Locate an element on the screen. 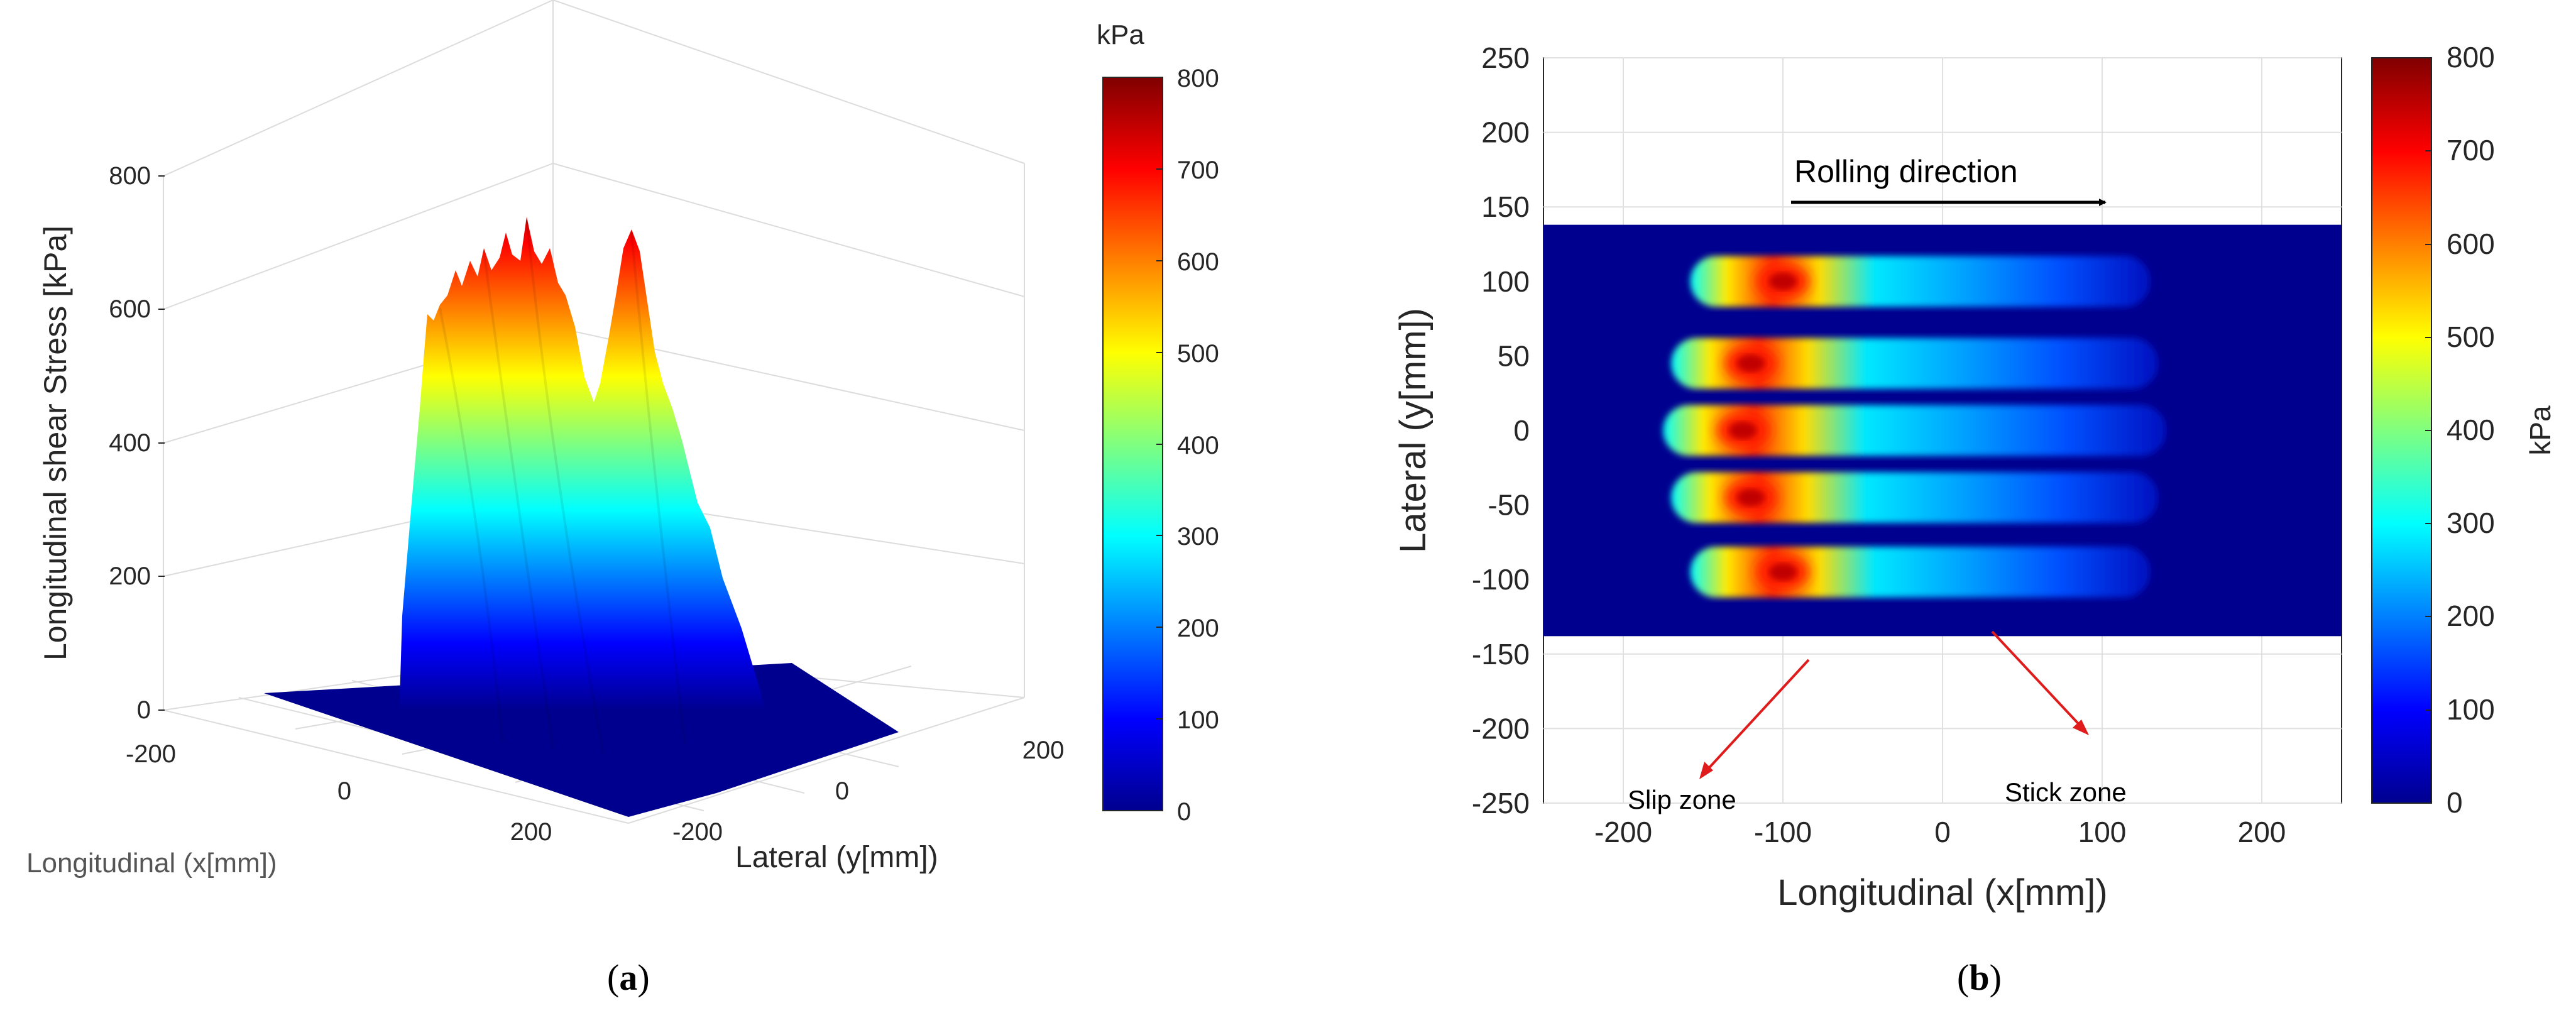 This screenshot has width=2576, height=1013. colorbar-a: kPa 800 700 600 500 400 300 200 100 0 is located at coordinates (1158, 422).